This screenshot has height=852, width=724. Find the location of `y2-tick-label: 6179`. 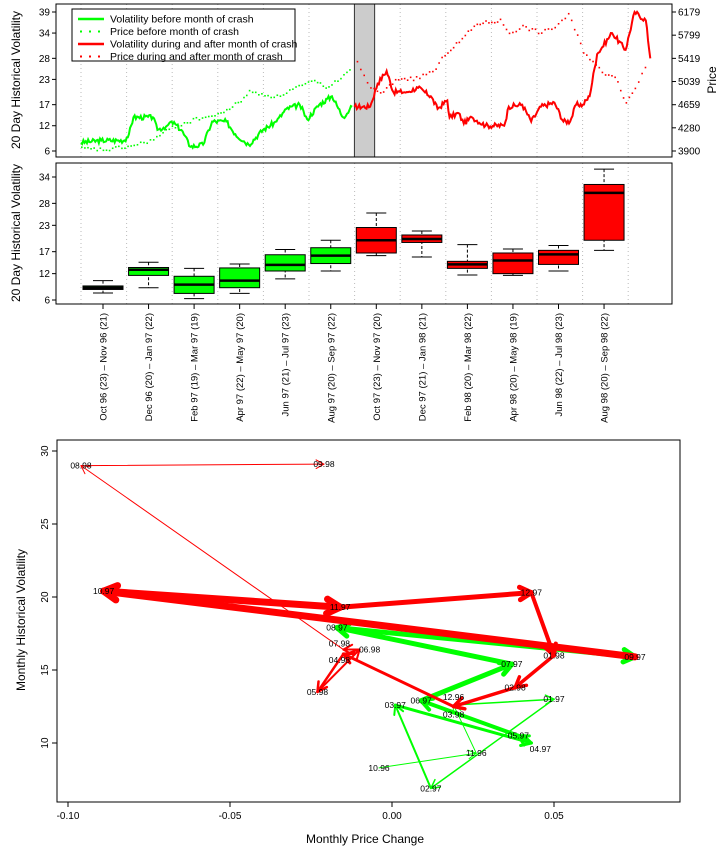

y2-tick-label: 6179 is located at coordinates (689, 13).